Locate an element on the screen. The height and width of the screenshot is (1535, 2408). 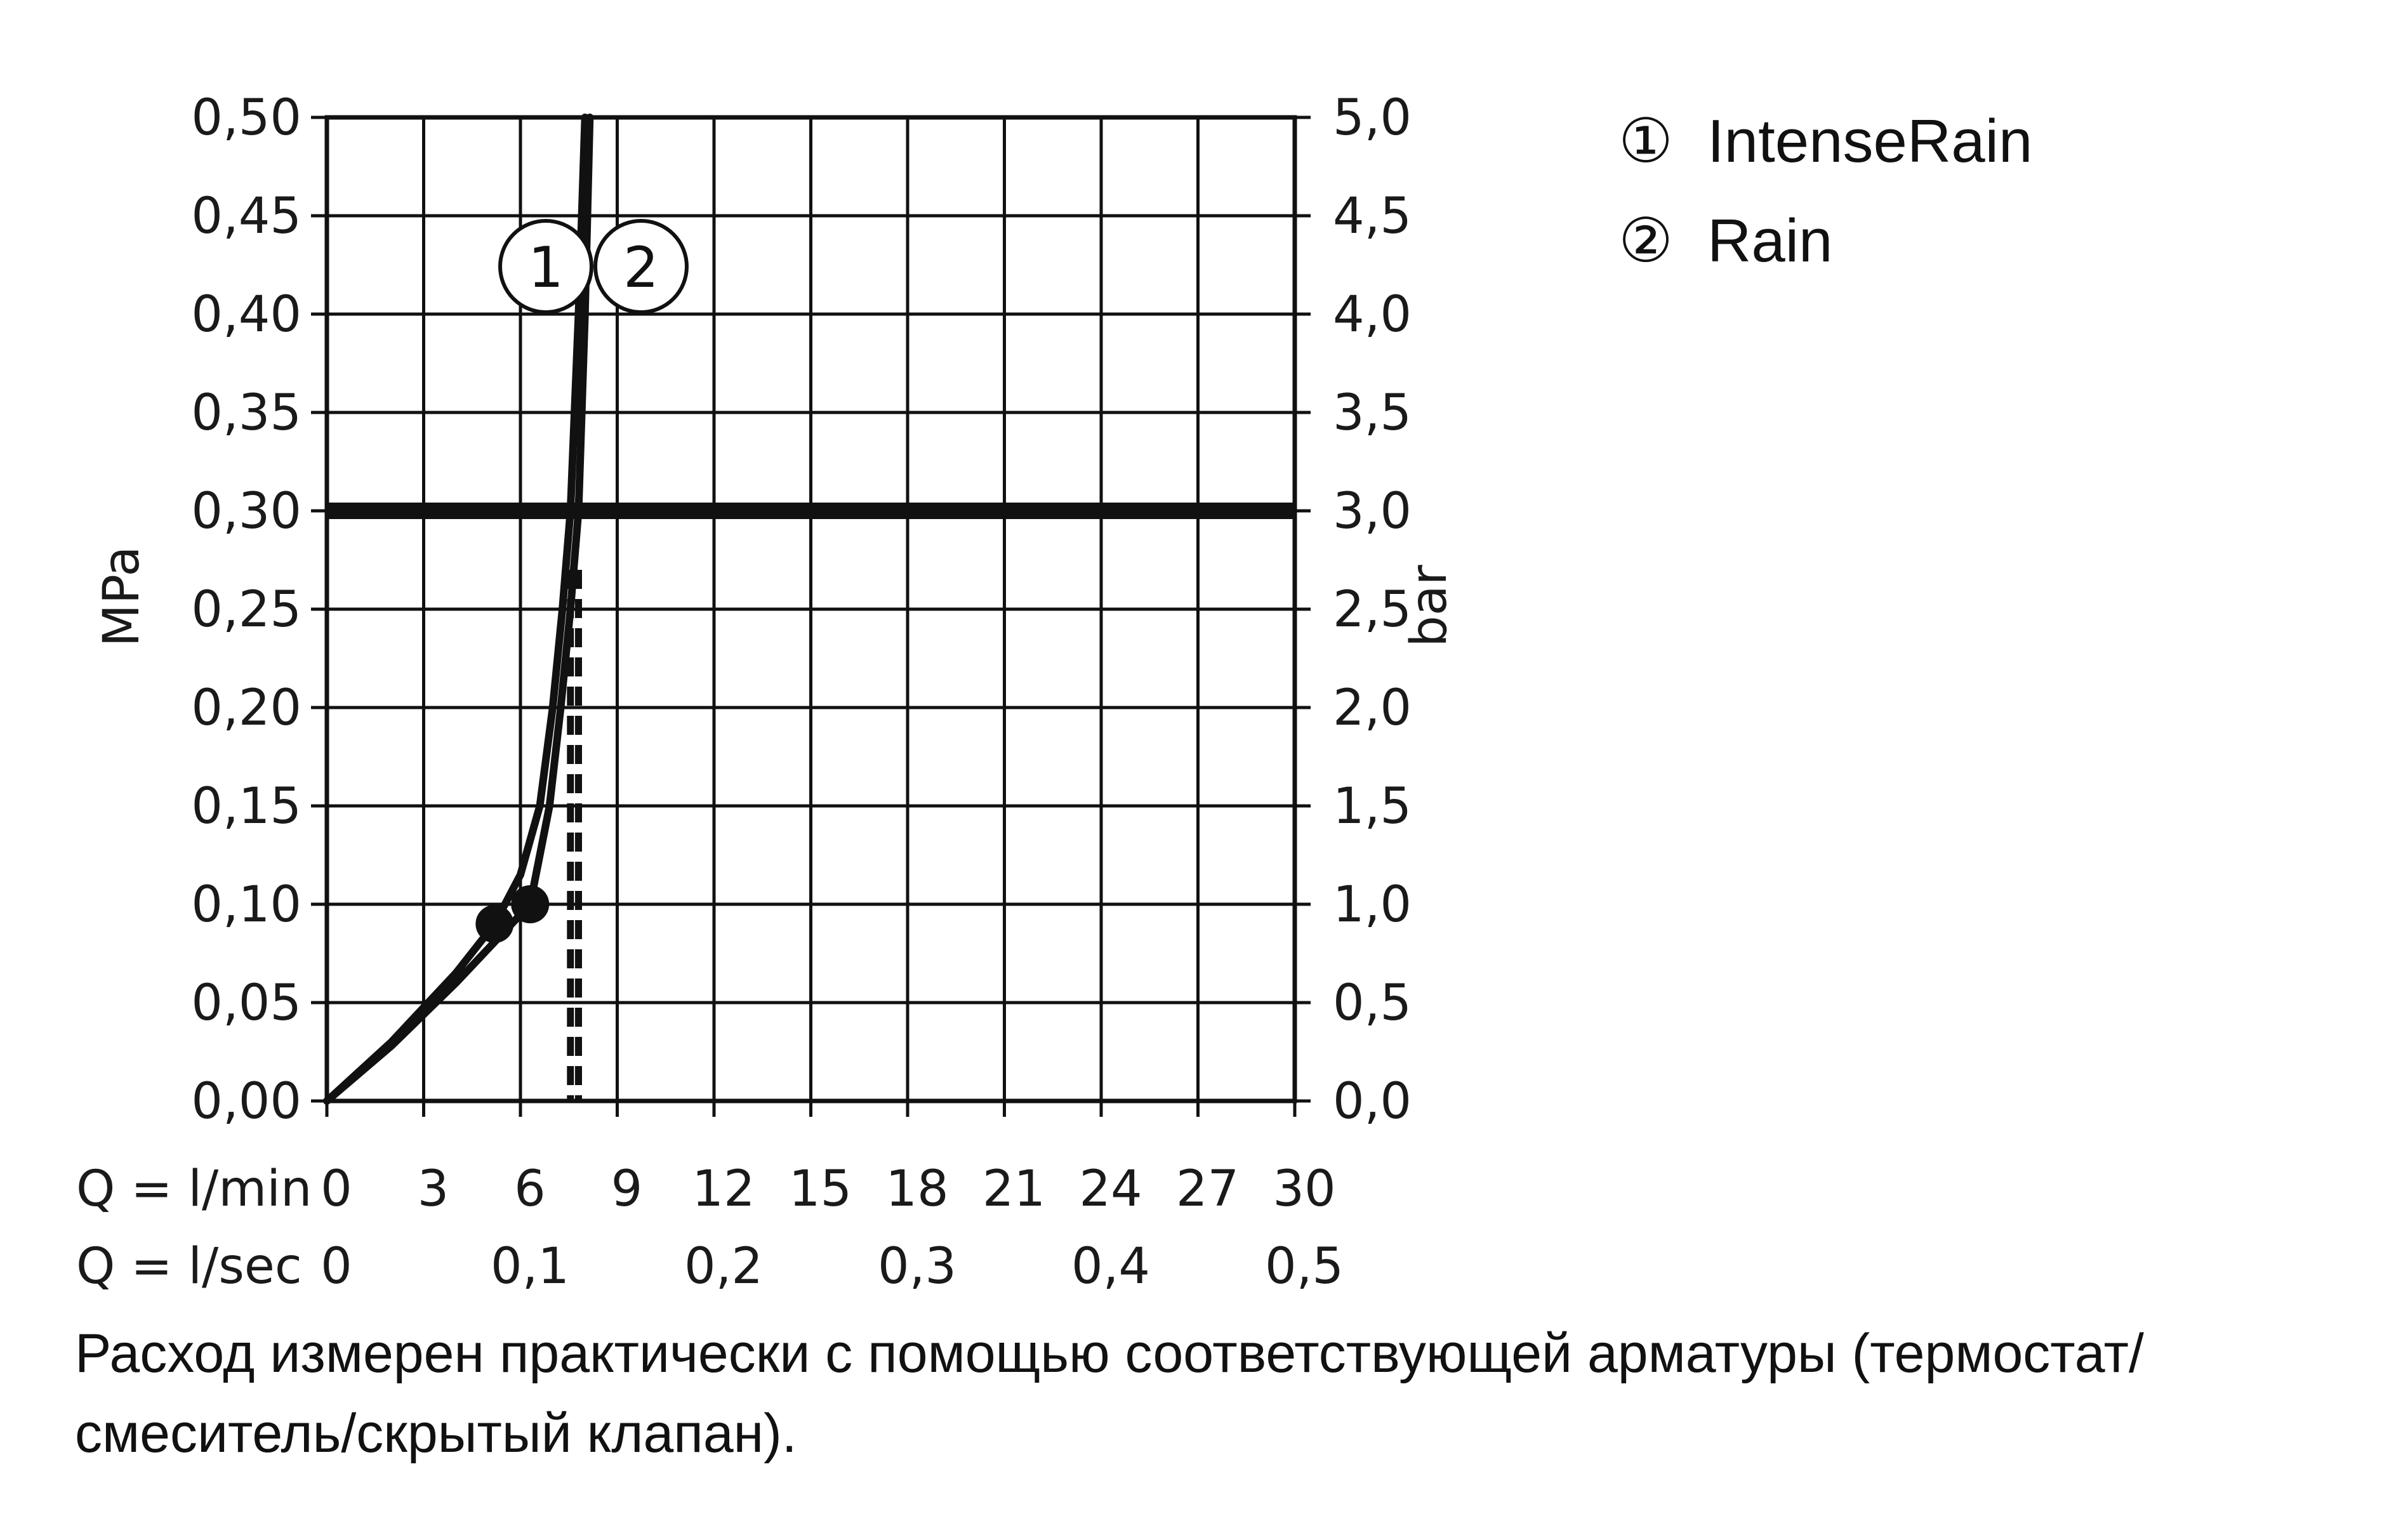
x-lmin-tick-label: 18 is located at coordinates (916, 1189).